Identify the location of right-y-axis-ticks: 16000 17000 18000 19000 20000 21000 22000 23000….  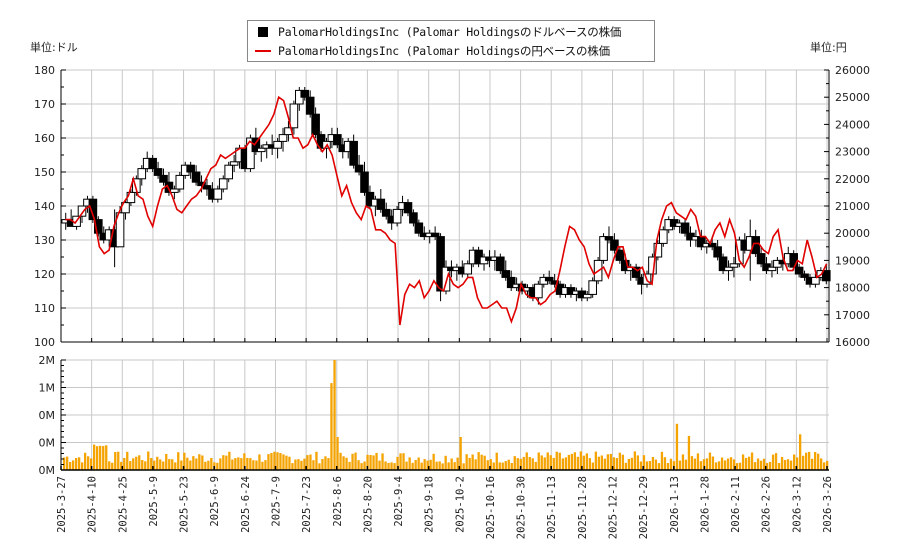
(847, 206).